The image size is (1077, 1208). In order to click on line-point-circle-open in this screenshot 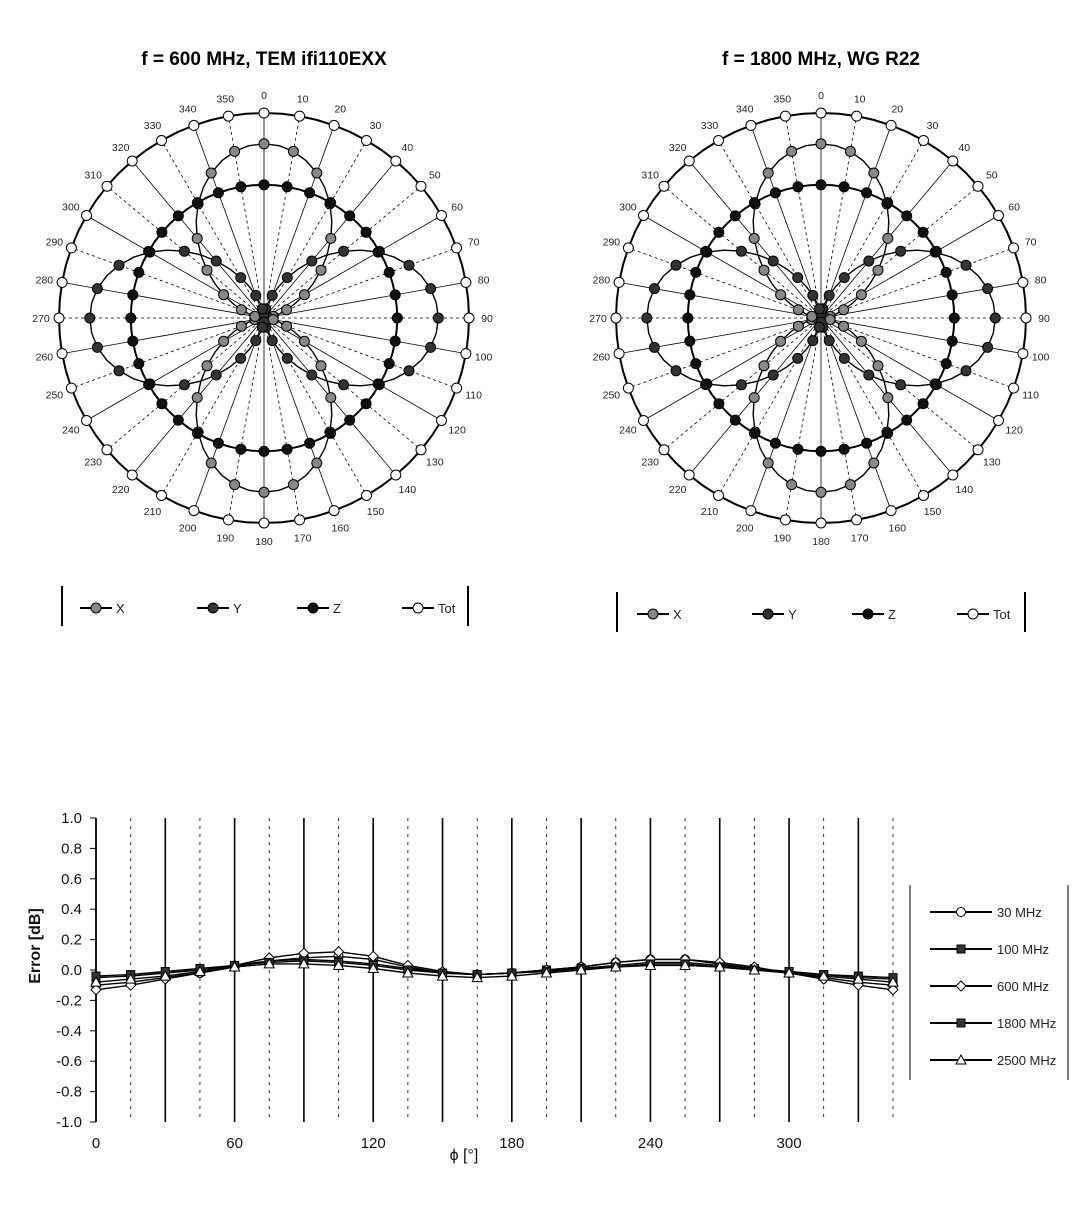, I will do `click(961, 912)`.